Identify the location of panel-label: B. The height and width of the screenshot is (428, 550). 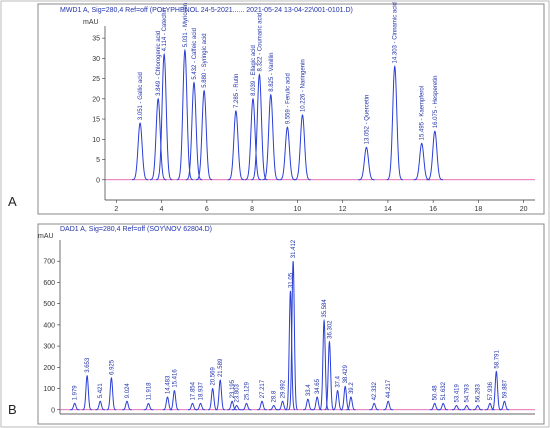
(12, 409).